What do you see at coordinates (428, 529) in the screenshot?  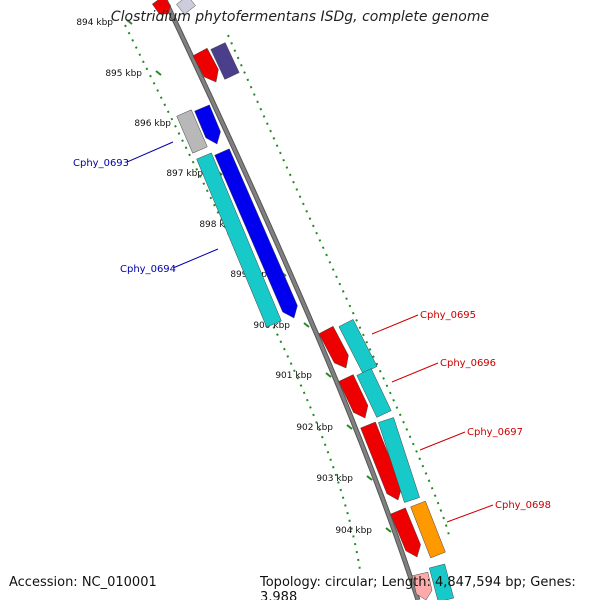 I see `gene-bar-orange` at bounding box center [428, 529].